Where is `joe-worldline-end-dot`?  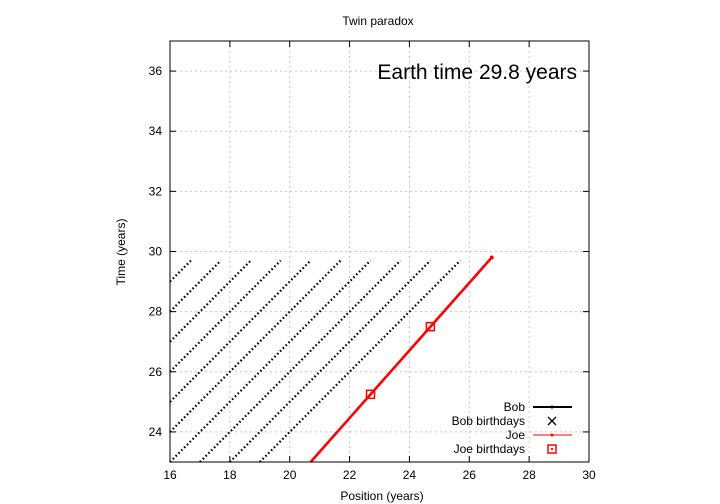 joe-worldline-end-dot is located at coordinates (491, 257).